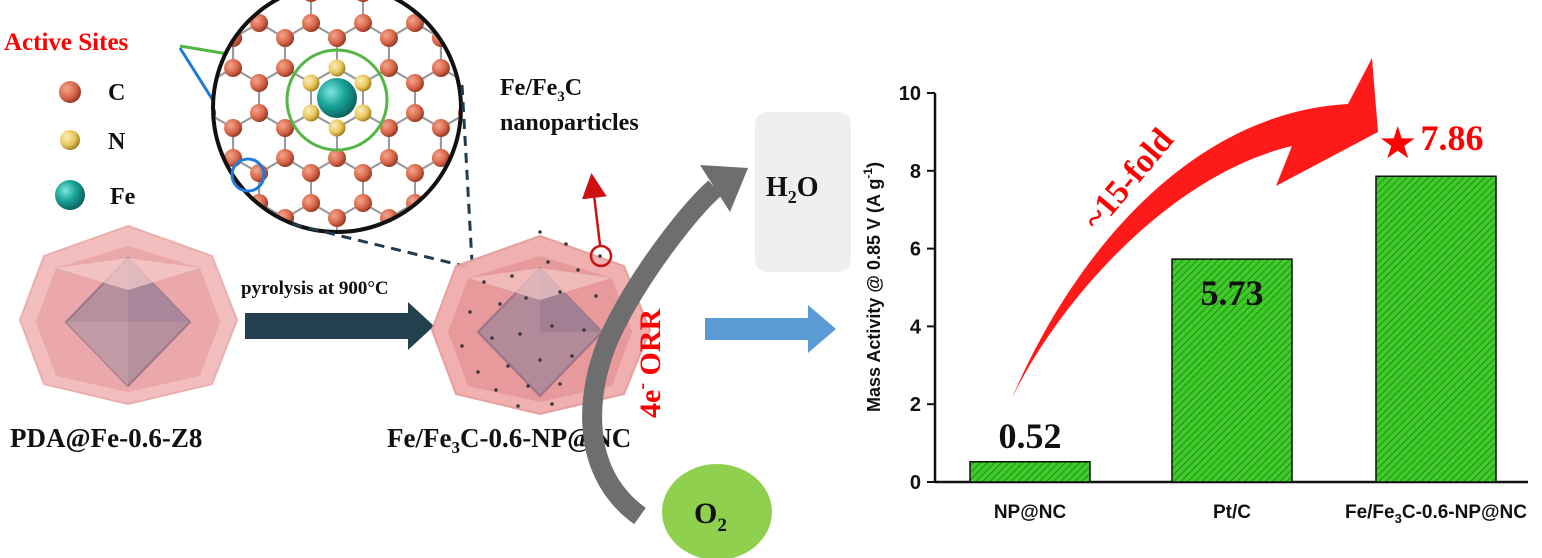  I want to click on nanoparticles-label: Fe/Fe3C nanoparticles, so click(569, 105).